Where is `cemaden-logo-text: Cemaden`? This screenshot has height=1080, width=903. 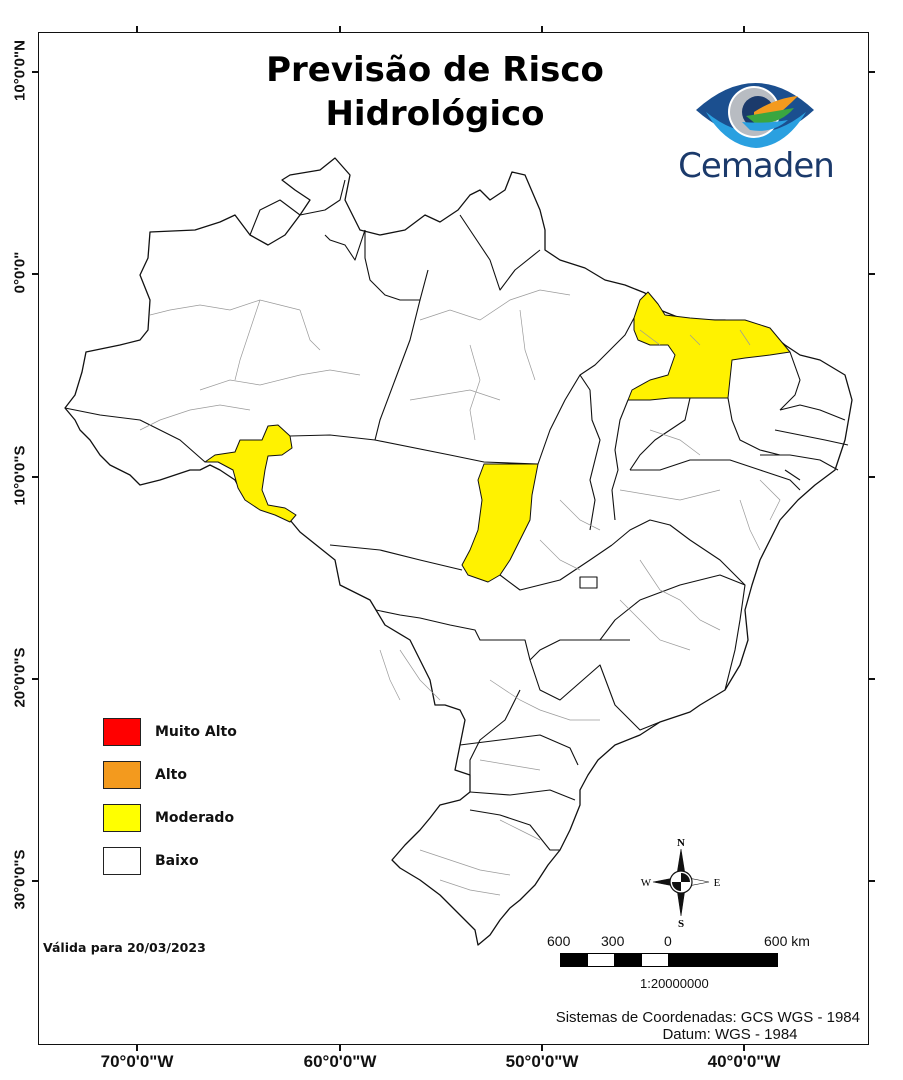 cemaden-logo-text: Cemaden is located at coordinates (756, 166).